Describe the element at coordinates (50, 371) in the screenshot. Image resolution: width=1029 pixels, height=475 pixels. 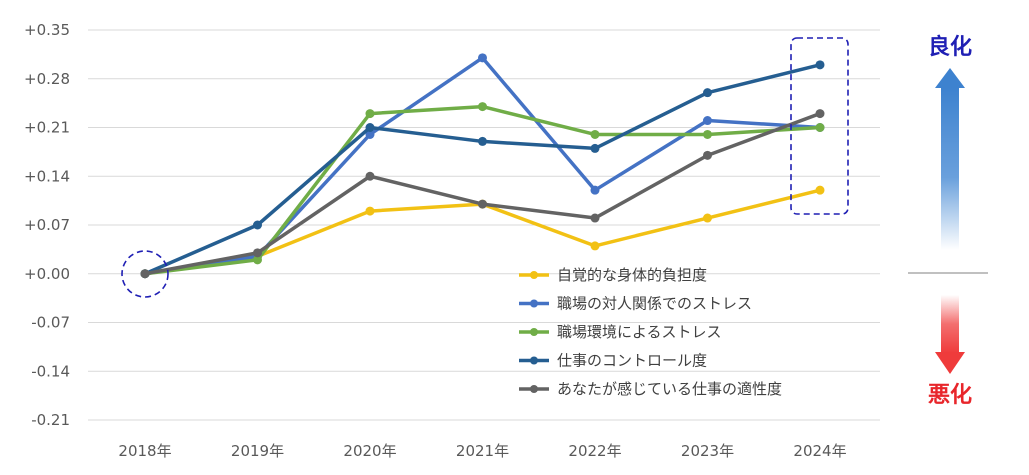
I see `y-tick-label: -0.14` at that location.